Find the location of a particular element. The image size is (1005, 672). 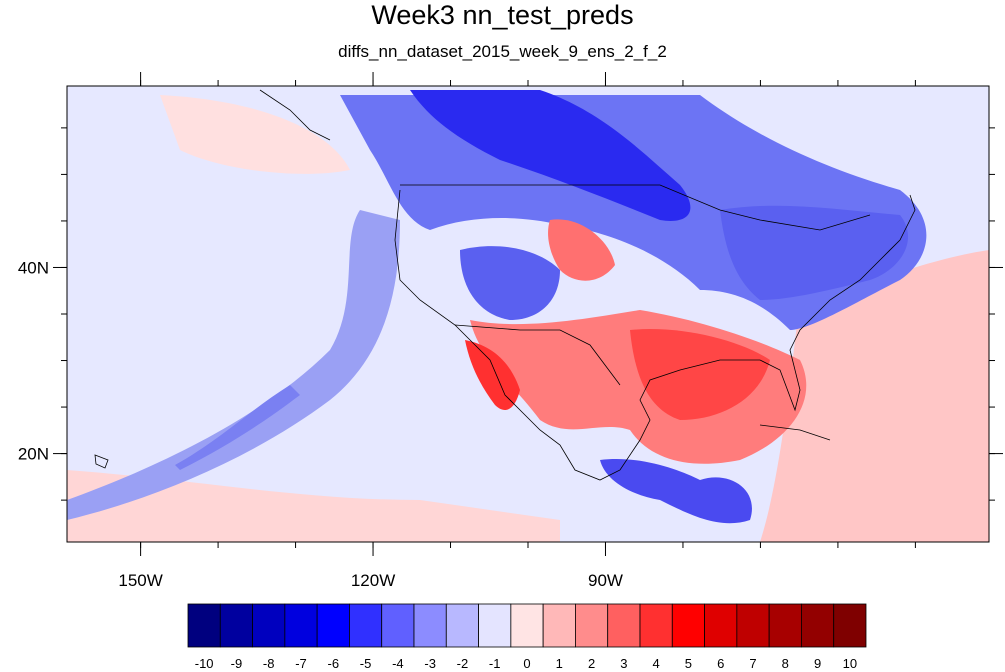

lon-tick-label: 120W is located at coordinates (373, 580).